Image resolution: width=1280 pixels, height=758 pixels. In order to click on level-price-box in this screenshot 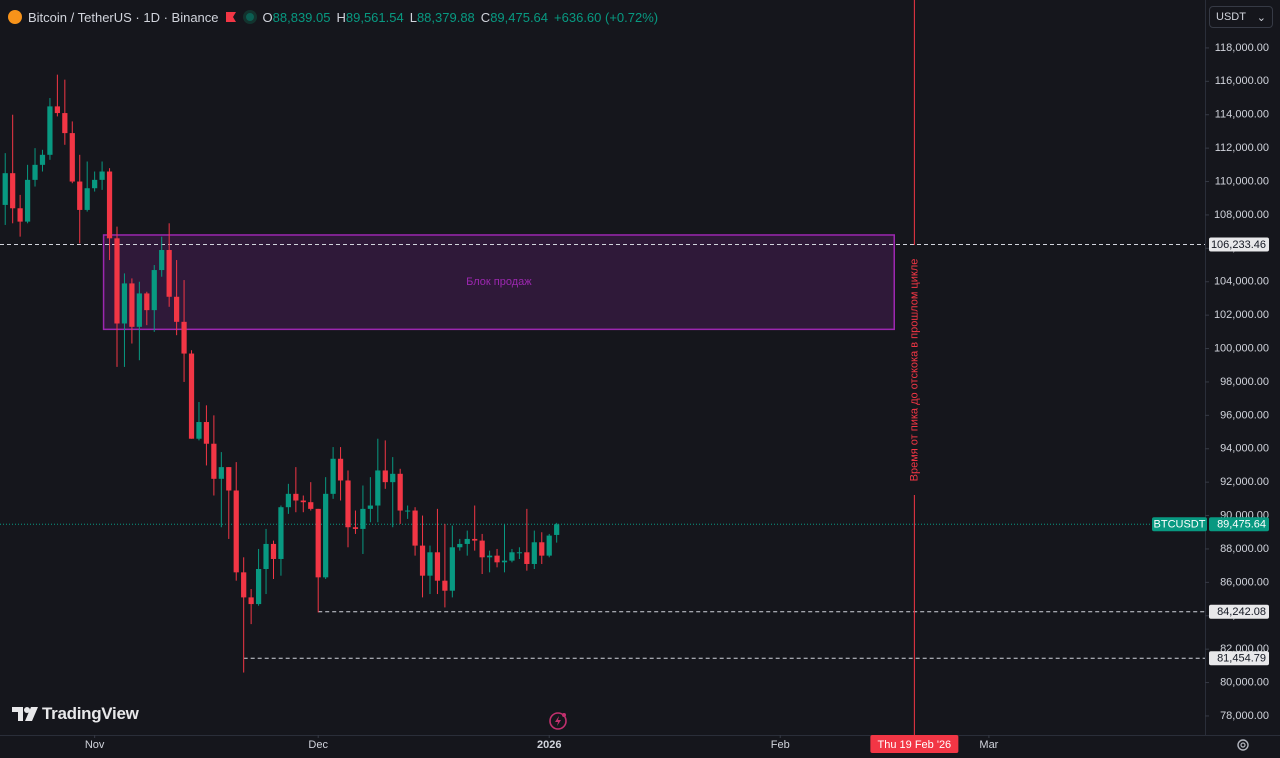, I will do `click(1239, 658)`.